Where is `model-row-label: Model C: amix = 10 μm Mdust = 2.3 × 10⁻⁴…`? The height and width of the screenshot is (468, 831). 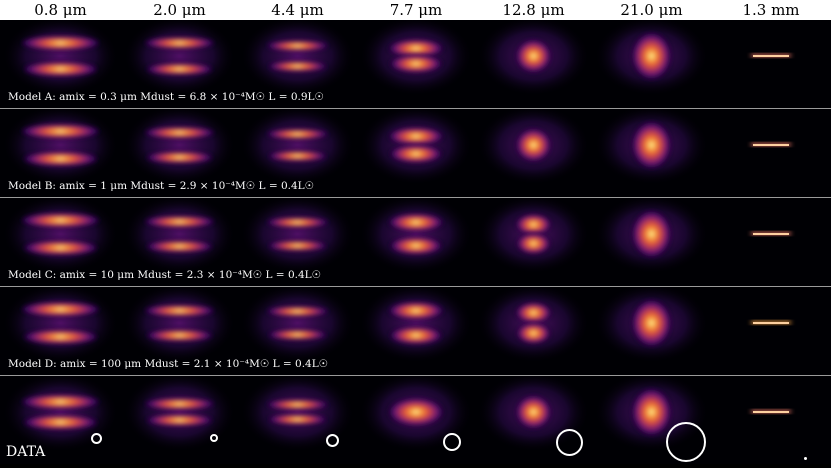 model-row-label: Model C: amix = 10 μm Mdust = 2.3 × 10⁻⁴… is located at coordinates (165, 275).